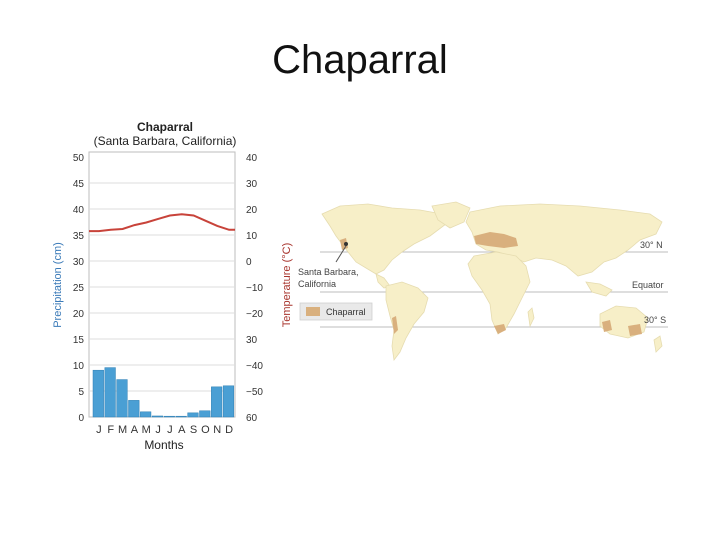 The image size is (720, 540). Describe the element at coordinates (79, 184) in the screenshot. I see `precip-tick-label: 45` at that location.